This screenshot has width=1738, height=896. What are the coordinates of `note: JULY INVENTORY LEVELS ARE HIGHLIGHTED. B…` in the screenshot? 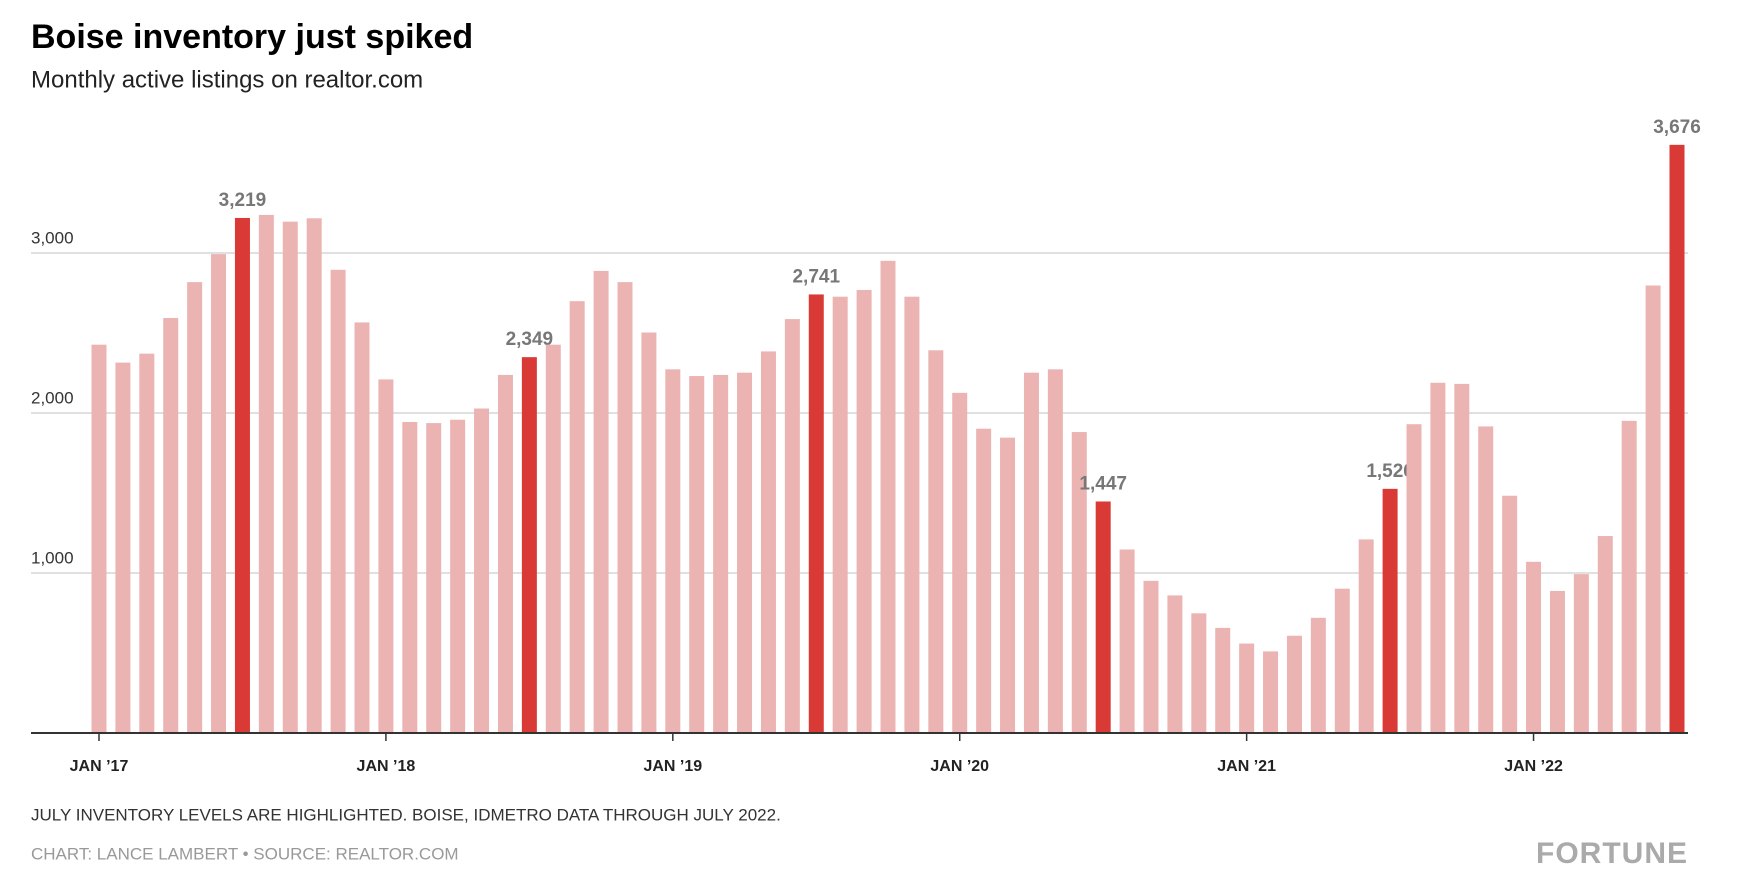 It's located at (406, 814).